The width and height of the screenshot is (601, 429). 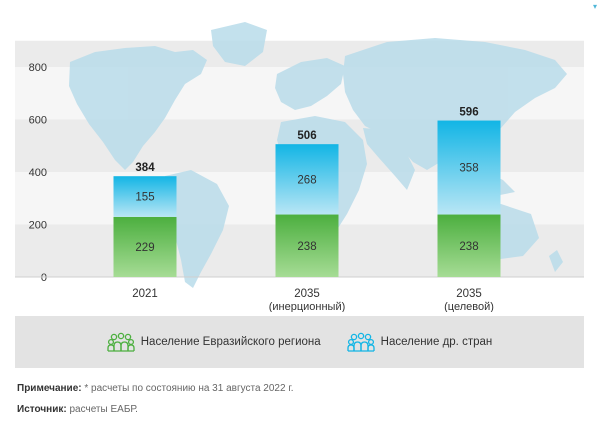 What do you see at coordinates (44, 278) in the screenshot?
I see `y-tick-label: 0` at bounding box center [44, 278].